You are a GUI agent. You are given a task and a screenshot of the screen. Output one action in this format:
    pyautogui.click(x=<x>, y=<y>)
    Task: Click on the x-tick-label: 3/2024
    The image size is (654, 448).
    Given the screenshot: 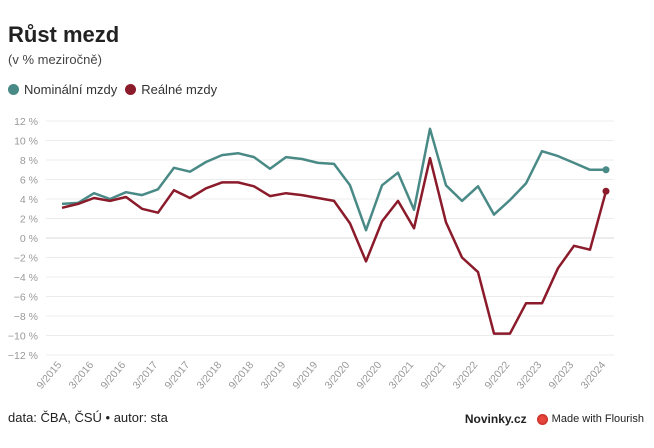 What is the action you would take?
    pyautogui.click(x=593, y=375)
    